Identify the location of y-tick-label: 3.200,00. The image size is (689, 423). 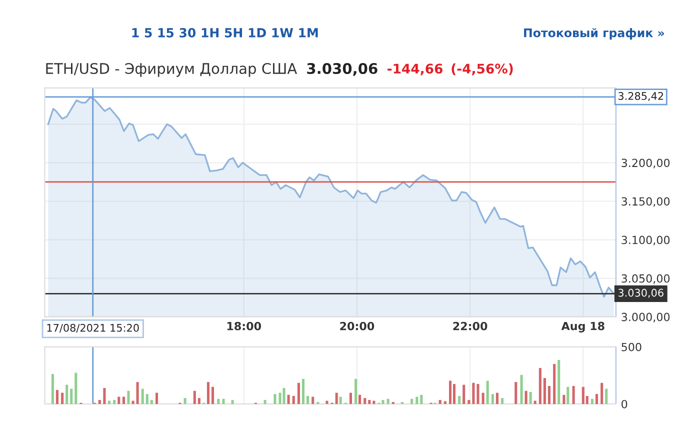
(646, 163).